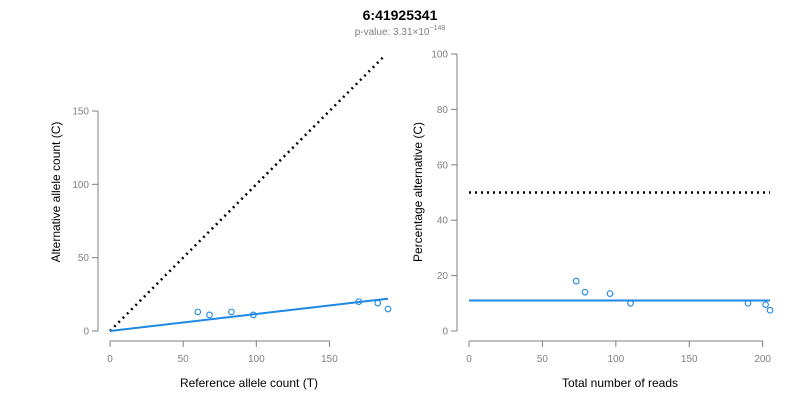 The width and height of the screenshot is (800, 400). Describe the element at coordinates (256, 359) in the screenshot. I see `left-x-tick-label: 100` at that location.